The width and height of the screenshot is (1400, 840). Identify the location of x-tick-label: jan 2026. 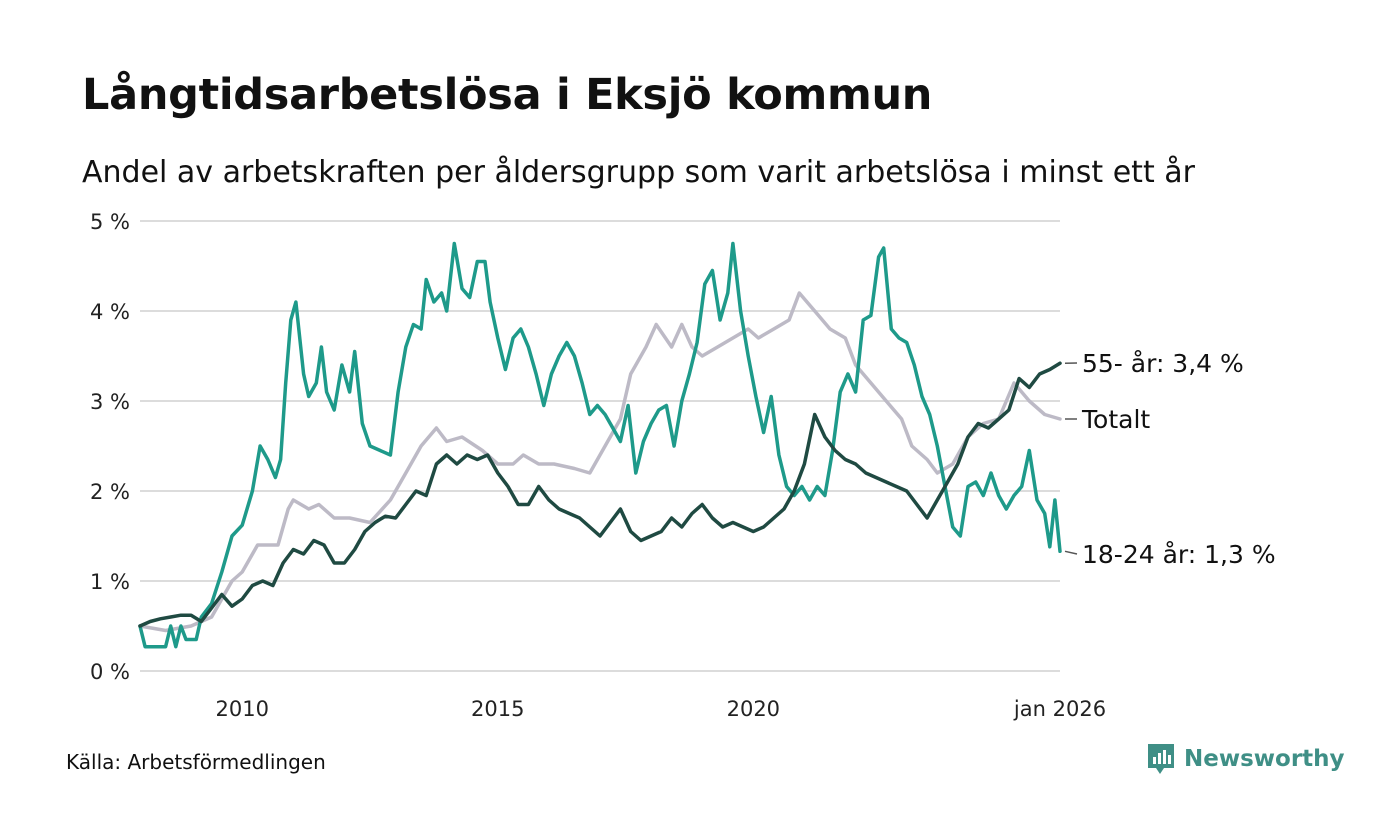
(1059, 709).